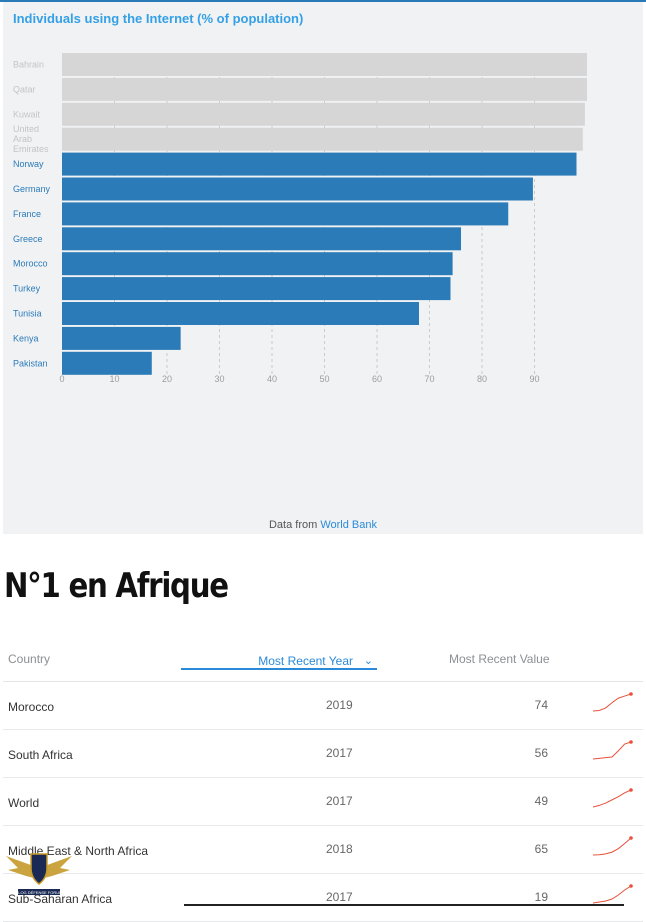 The height and width of the screenshot is (922, 646). What do you see at coordinates (116, 586) in the screenshot?
I see `section-heading: N°1 en Afrique` at bounding box center [116, 586].